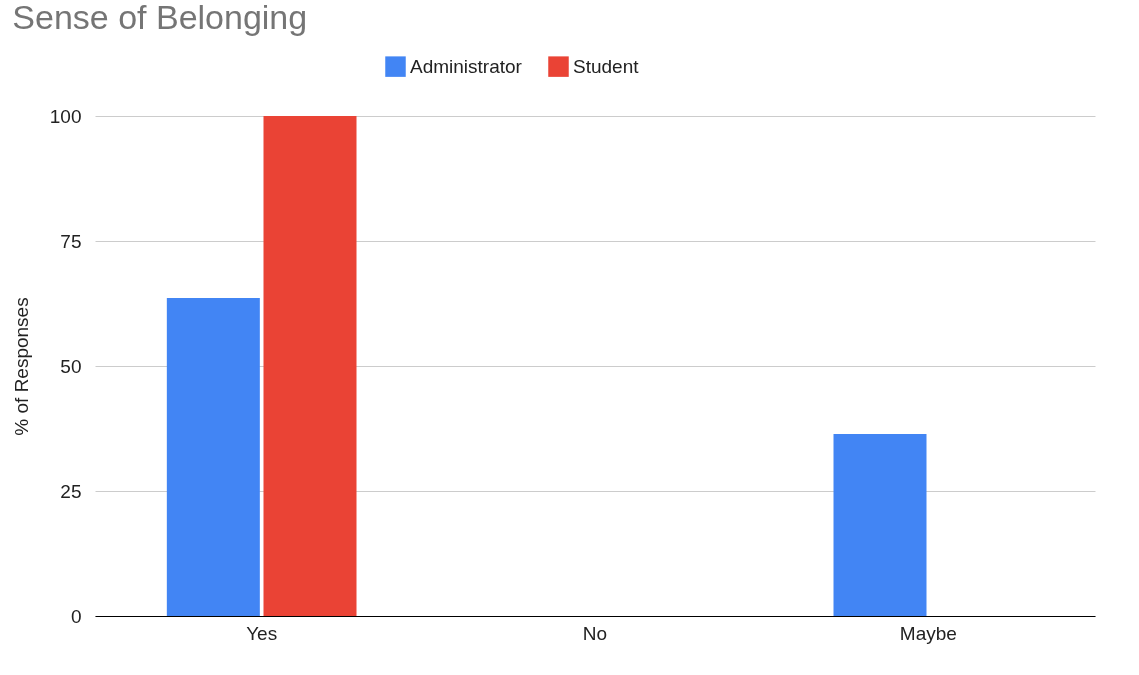  Describe the element at coordinates (65, 116) in the screenshot. I see `y-tick-label: 100` at that location.